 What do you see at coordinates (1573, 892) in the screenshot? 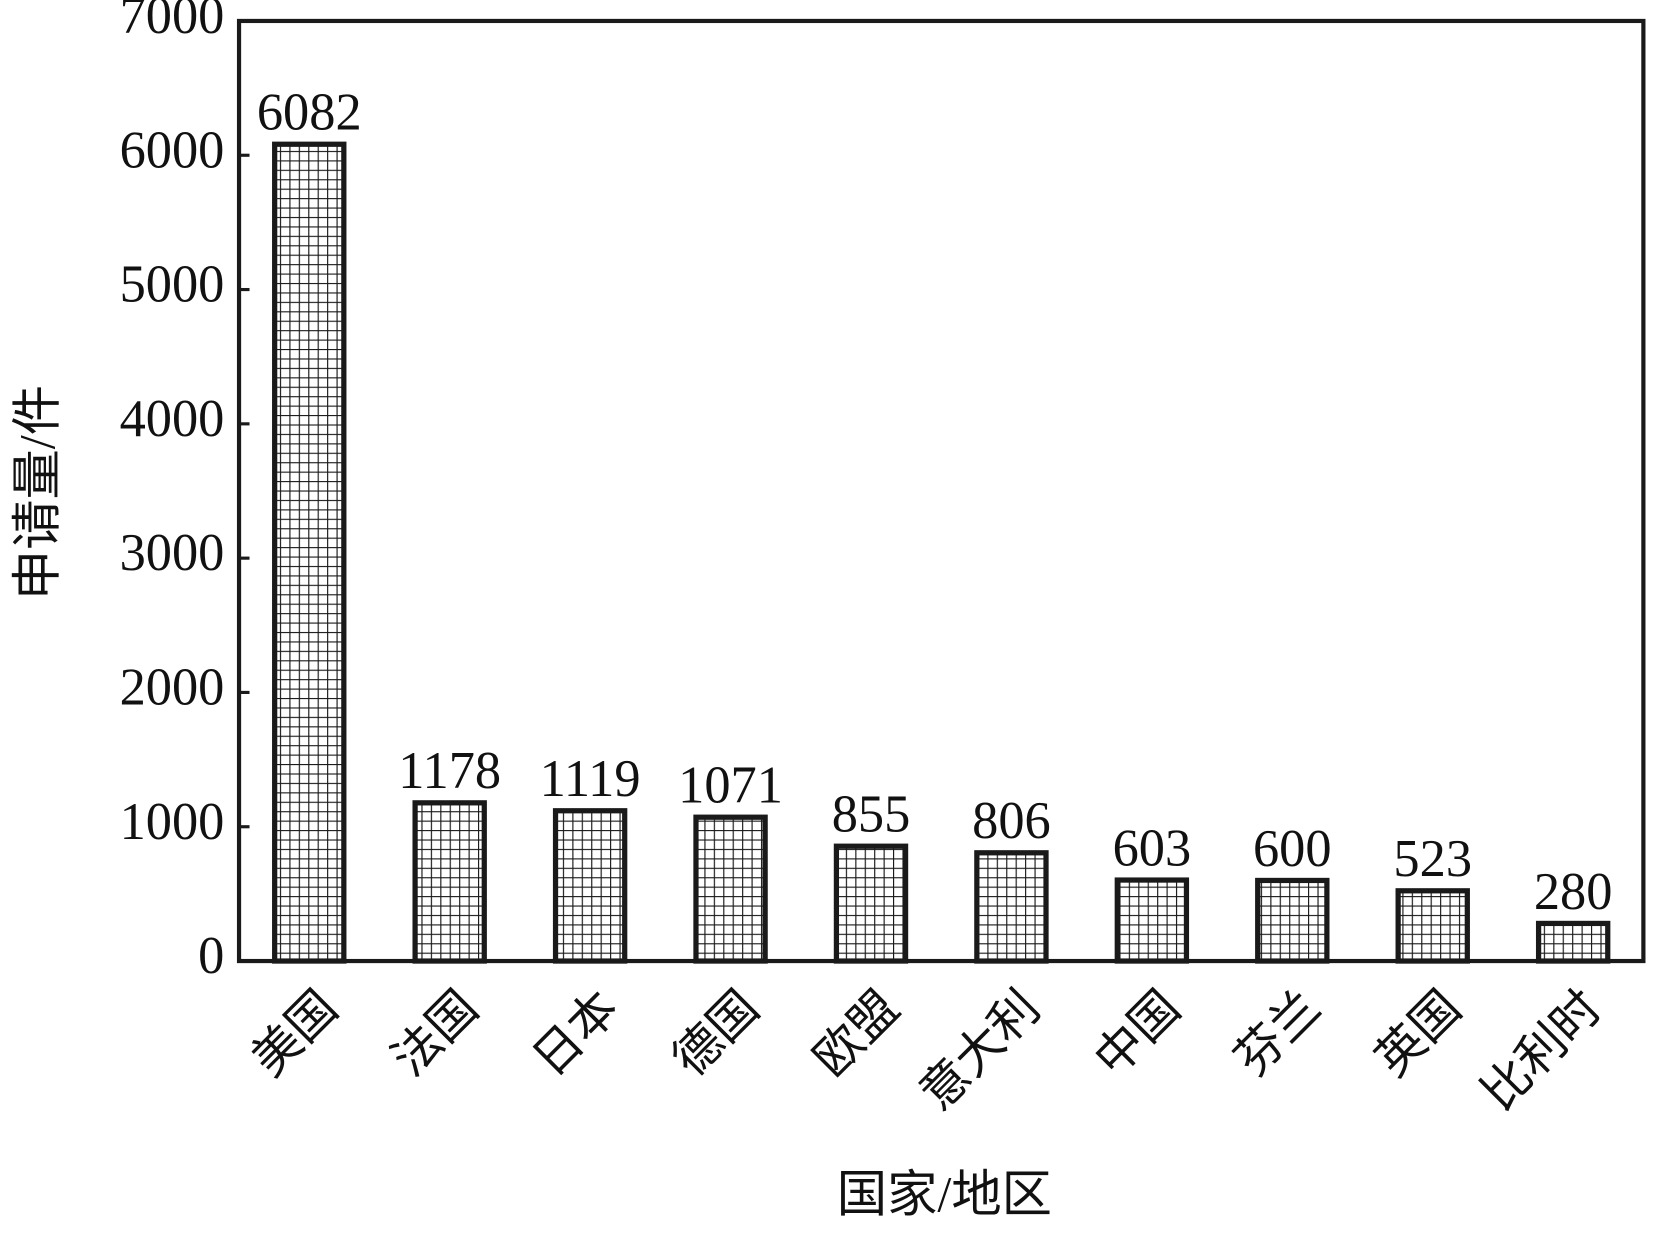
I see `value-label: 280` at bounding box center [1573, 892].